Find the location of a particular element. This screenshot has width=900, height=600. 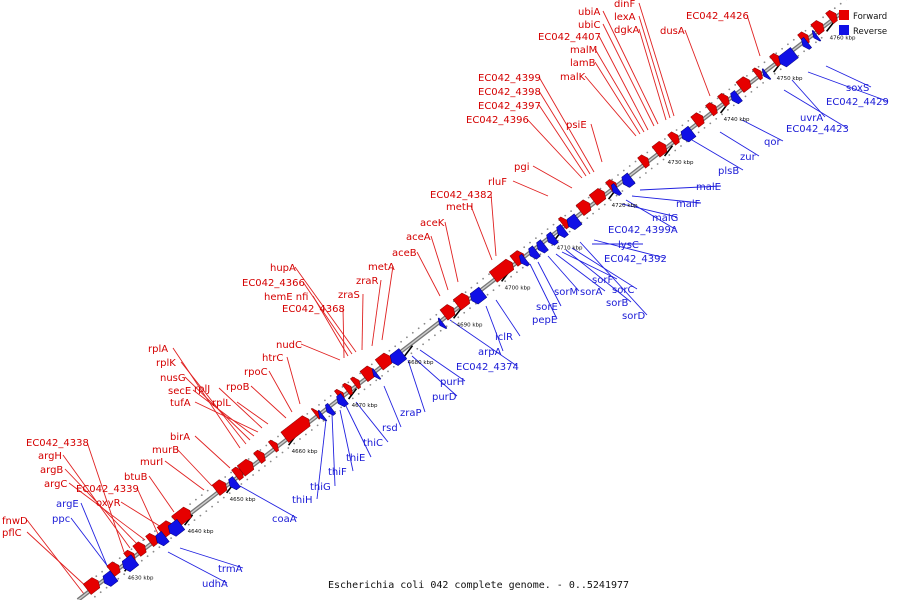

gene-label-acea: aceA is located at coordinates (418, 237).